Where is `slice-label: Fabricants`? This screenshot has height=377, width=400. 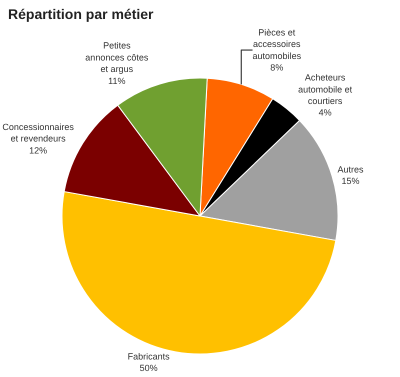
slice-label: Fabricants is located at coordinates (149, 356).